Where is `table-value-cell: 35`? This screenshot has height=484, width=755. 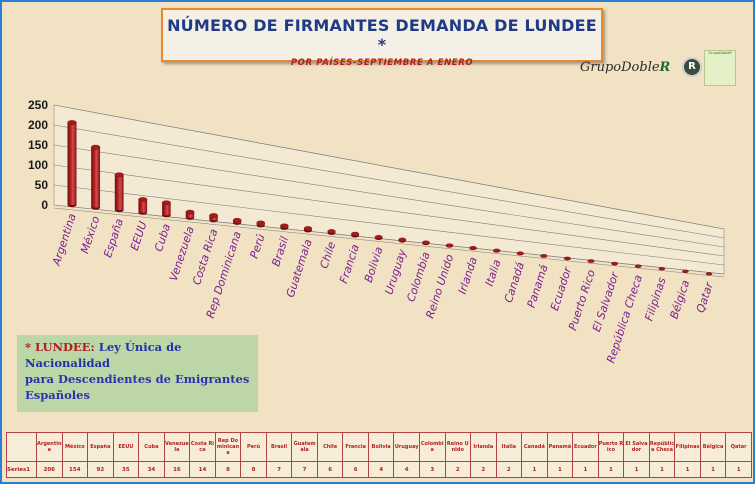
table-value-cell: 35 is located at coordinates (126, 469).